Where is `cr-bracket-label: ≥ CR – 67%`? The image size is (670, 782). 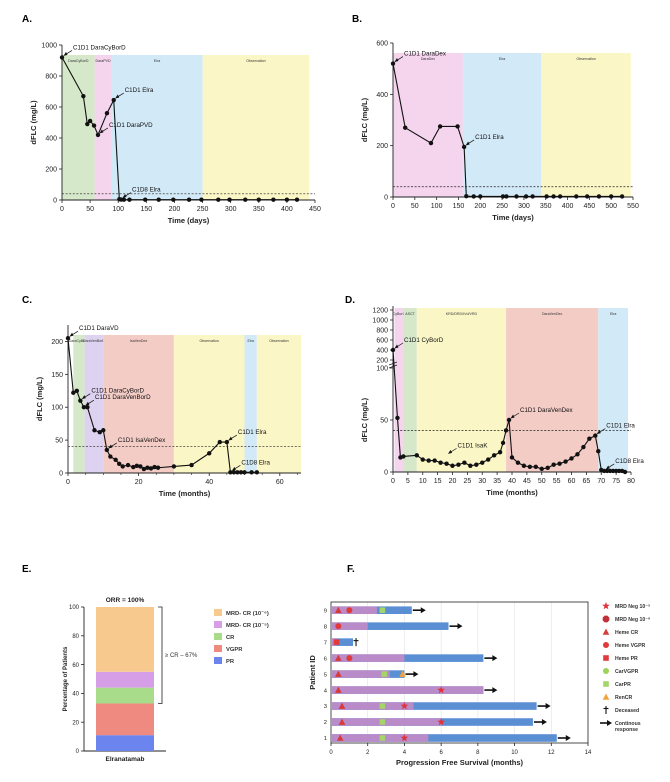
cr-bracket-label: ≥ CR – 67% is located at coordinates (181, 656).